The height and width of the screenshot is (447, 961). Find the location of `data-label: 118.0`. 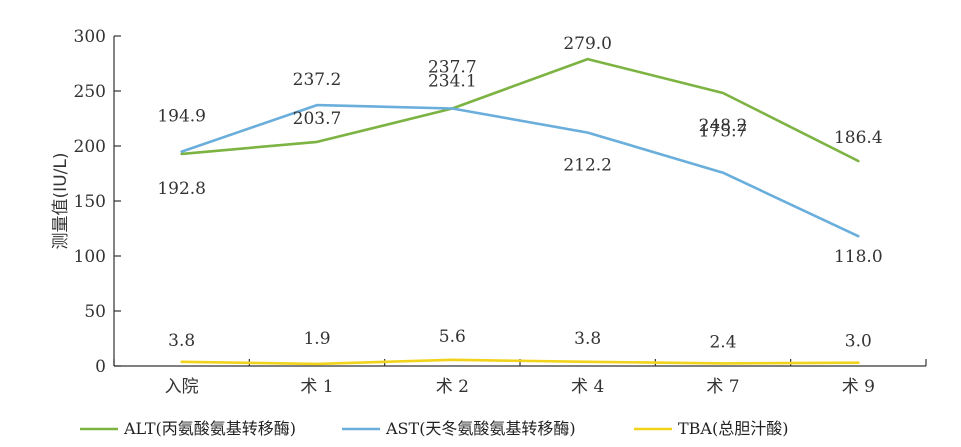

data-label: 118.0 is located at coordinates (858, 257).